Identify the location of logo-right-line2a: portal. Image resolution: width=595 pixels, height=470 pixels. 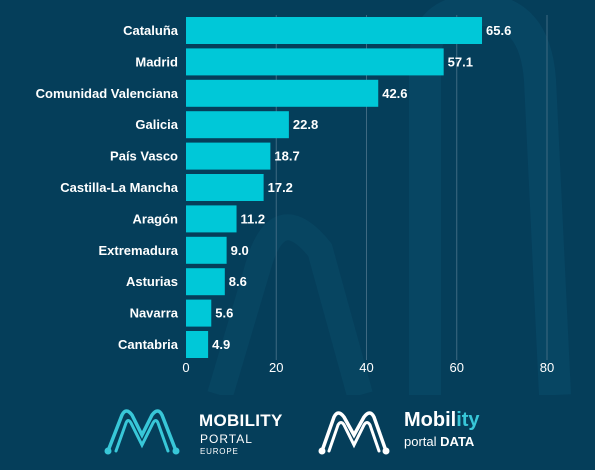
(422, 441).